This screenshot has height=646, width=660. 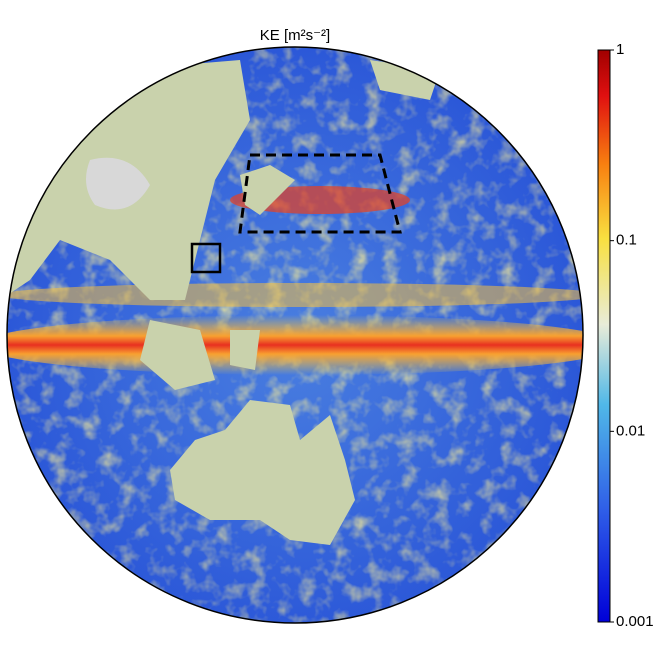 I want to click on colorbar-tick-label: 0.1, so click(x=626, y=240).